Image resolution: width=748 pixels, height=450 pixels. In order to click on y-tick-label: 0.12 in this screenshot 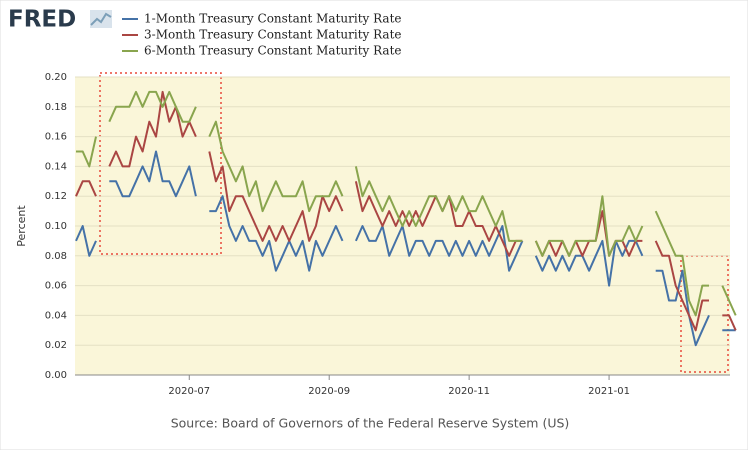, I will do `click(56, 196)`.